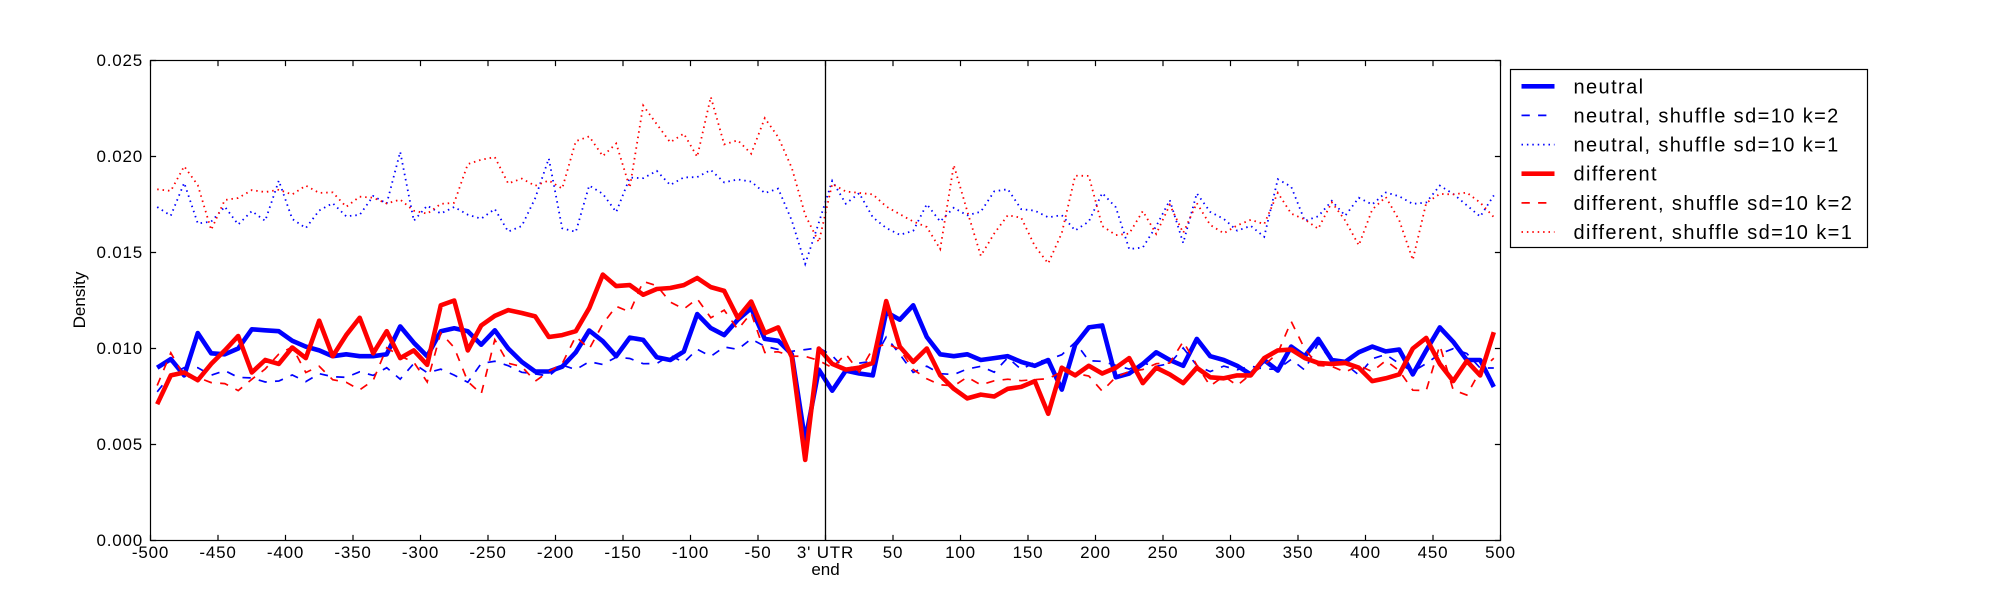 Image resolution: width=2000 pixels, height=605 pixels. I want to click on svg-text: -250, so click(487, 552).